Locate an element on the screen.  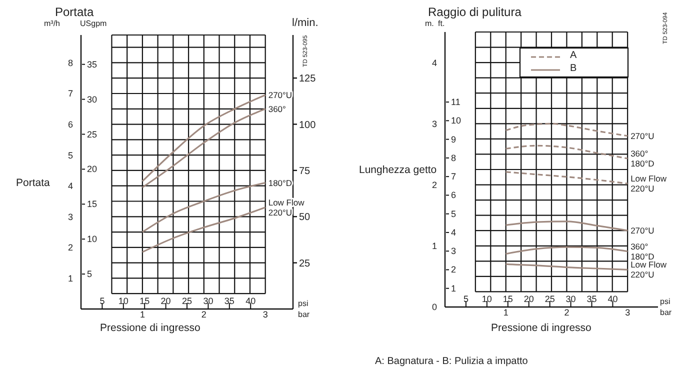
y3-tick-label: 1 is located at coordinates (453, 288).